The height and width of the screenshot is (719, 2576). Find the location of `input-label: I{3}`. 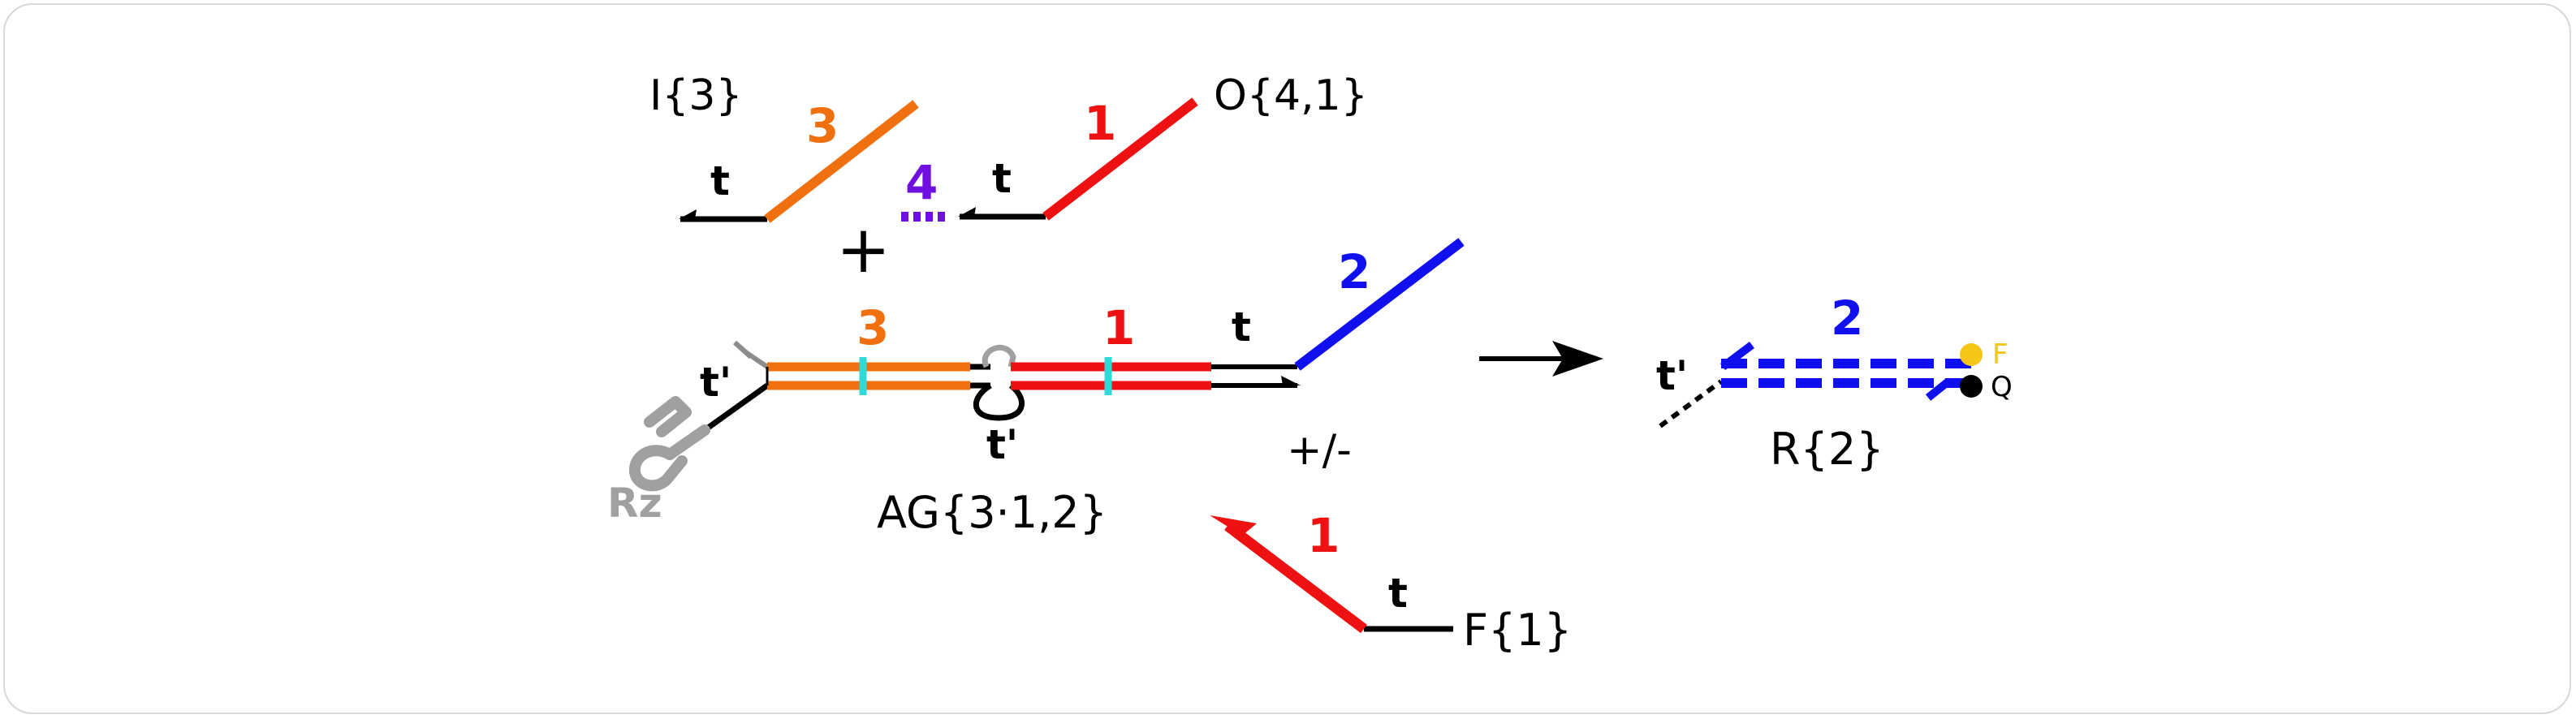

input-label: I{3} is located at coordinates (696, 95).